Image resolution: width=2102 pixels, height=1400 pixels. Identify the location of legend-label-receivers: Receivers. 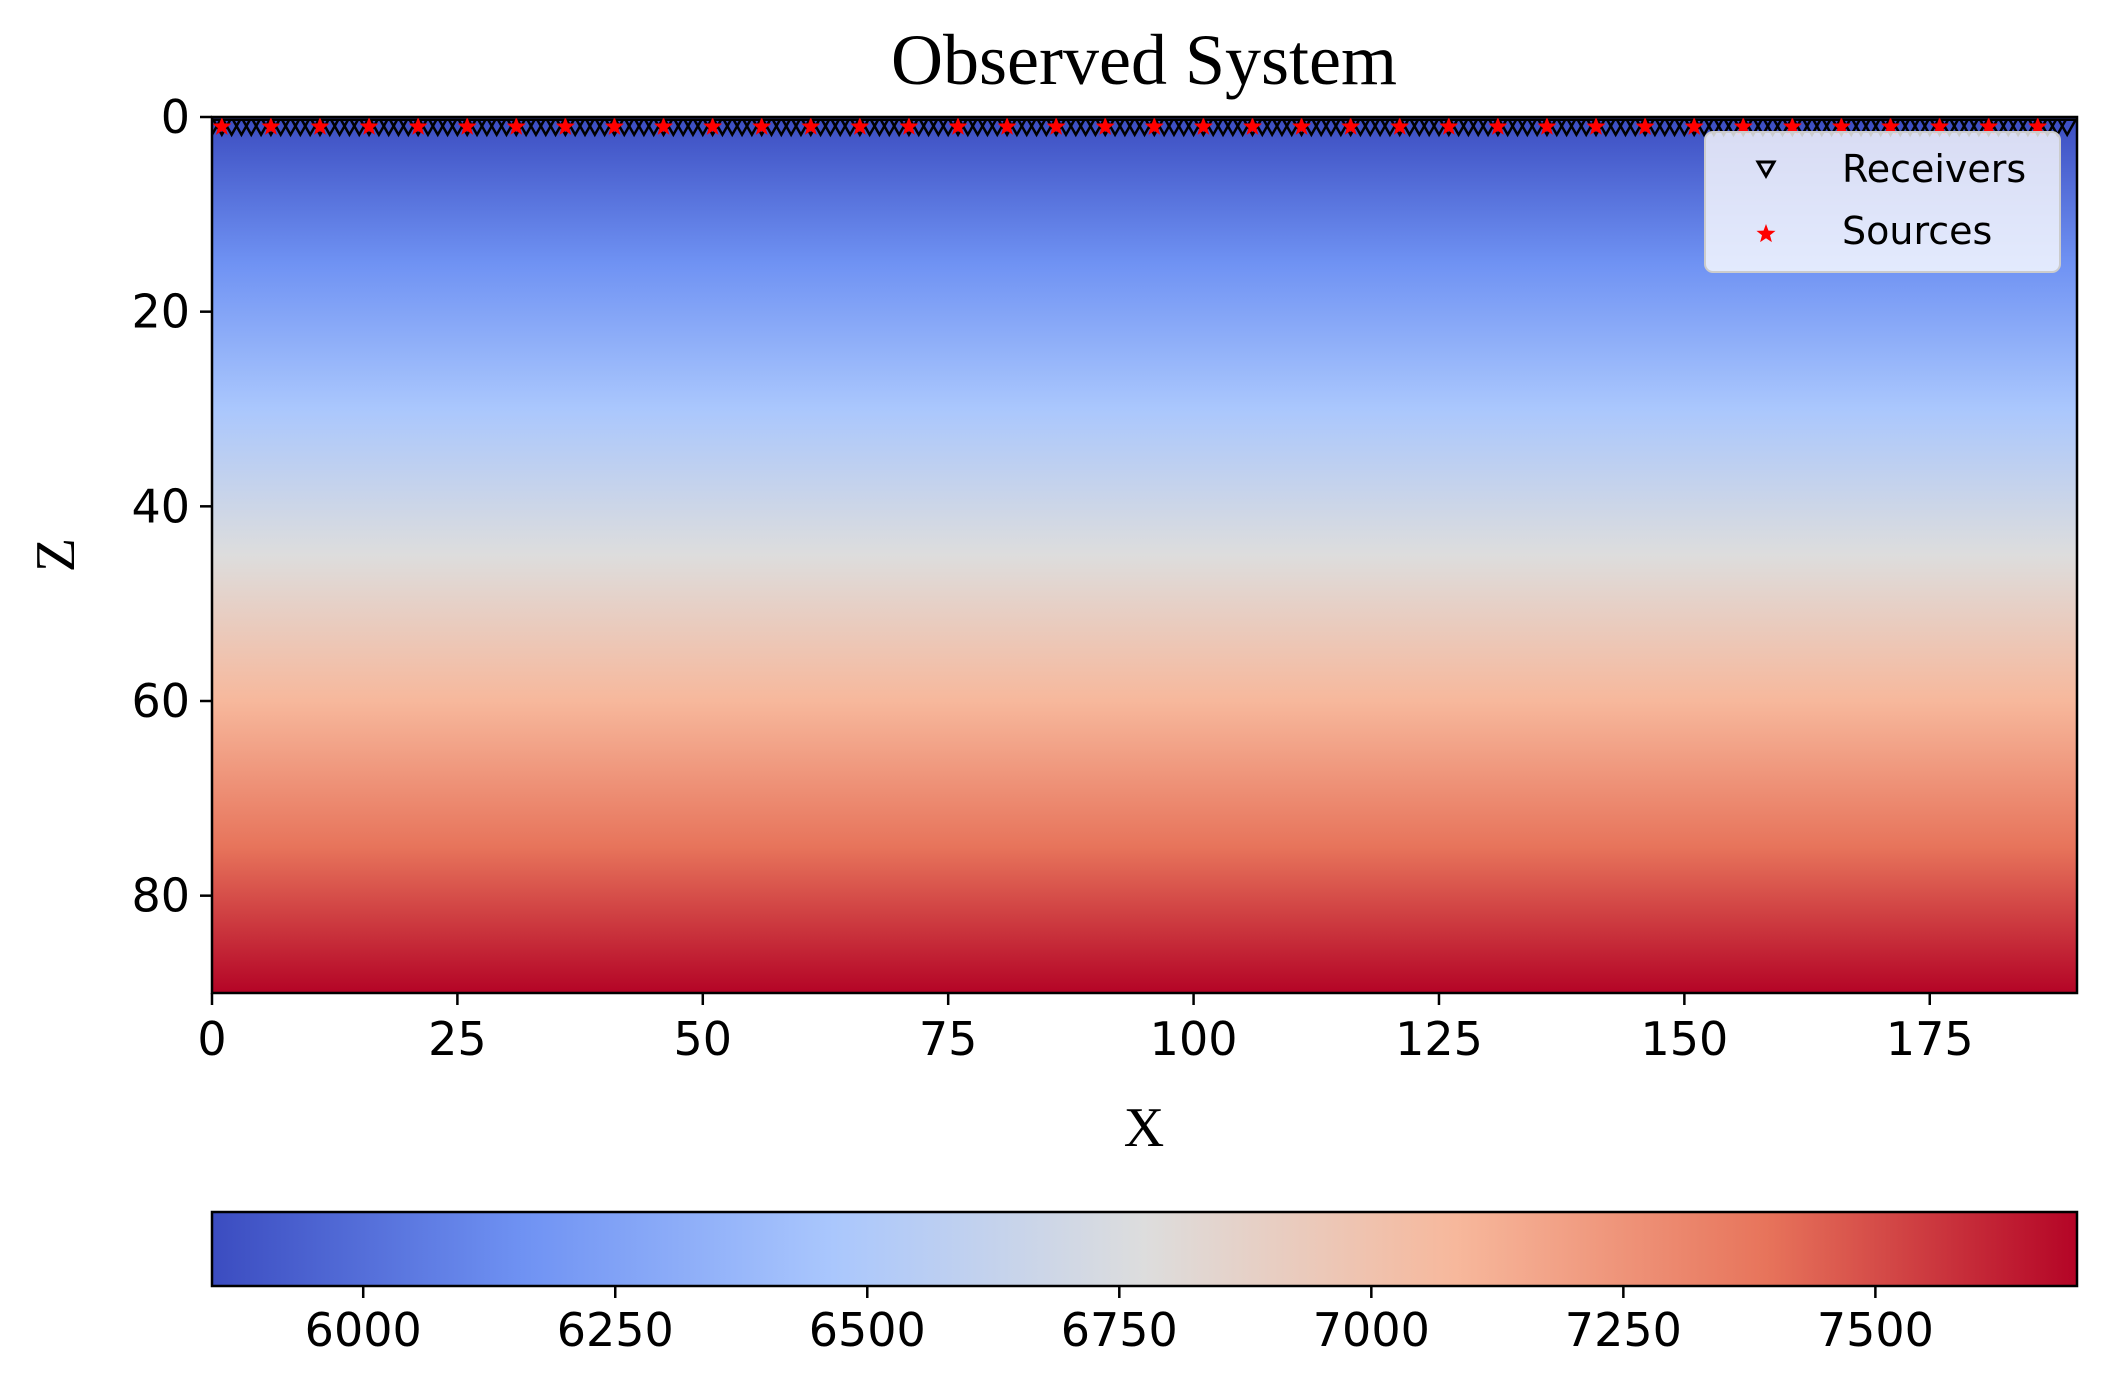
(1934, 169).